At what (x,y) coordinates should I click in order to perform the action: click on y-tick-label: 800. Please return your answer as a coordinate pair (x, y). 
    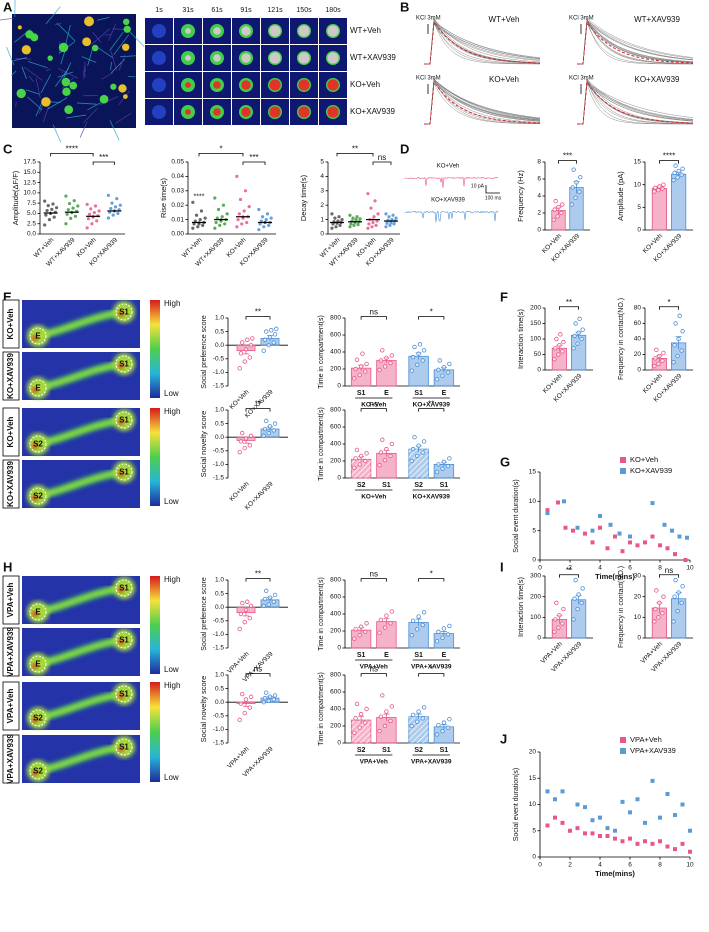
    Looking at the image, I should click on (335, 410).